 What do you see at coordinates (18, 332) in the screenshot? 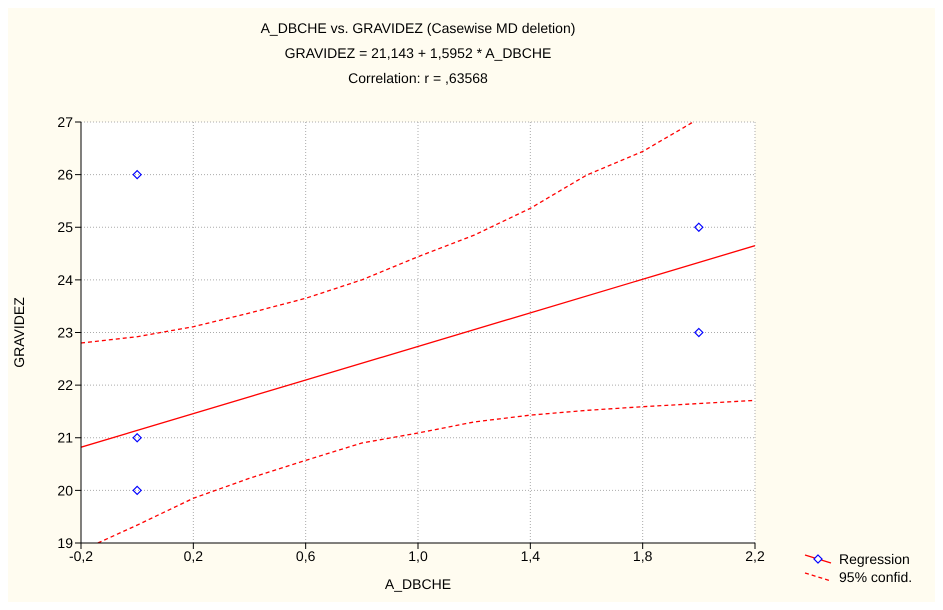
I see `y-axis-title: GRAVIDEZ` at bounding box center [18, 332].